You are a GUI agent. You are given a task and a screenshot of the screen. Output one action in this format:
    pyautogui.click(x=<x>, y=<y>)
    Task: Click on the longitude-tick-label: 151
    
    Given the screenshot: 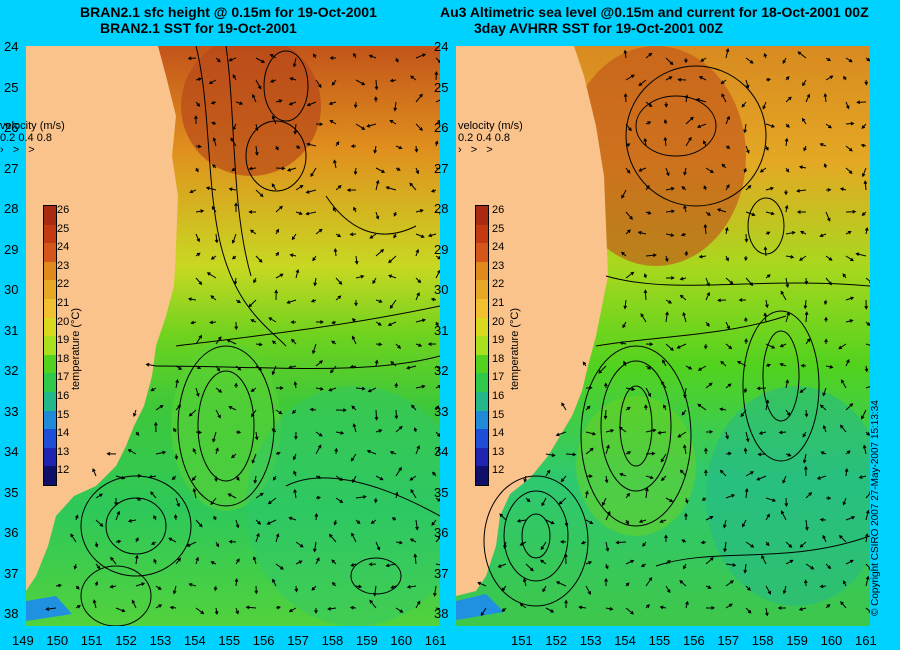 What is the action you would take?
    pyautogui.click(x=91, y=640)
    